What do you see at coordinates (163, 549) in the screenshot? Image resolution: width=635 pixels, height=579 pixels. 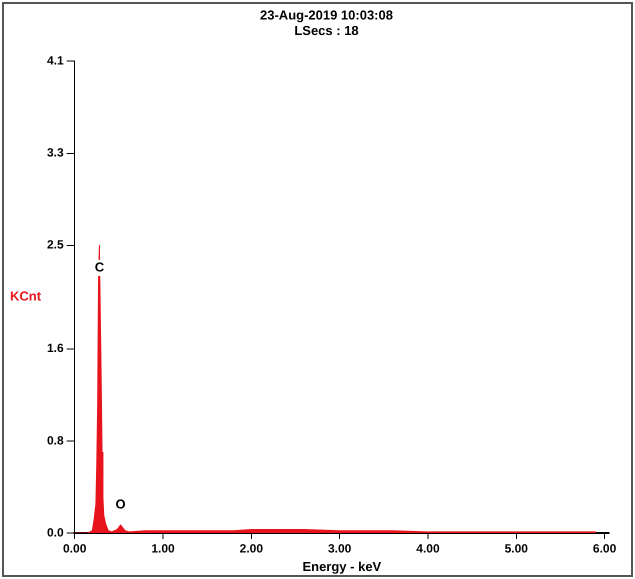 I see `x-tick-label: 1.00` at bounding box center [163, 549].